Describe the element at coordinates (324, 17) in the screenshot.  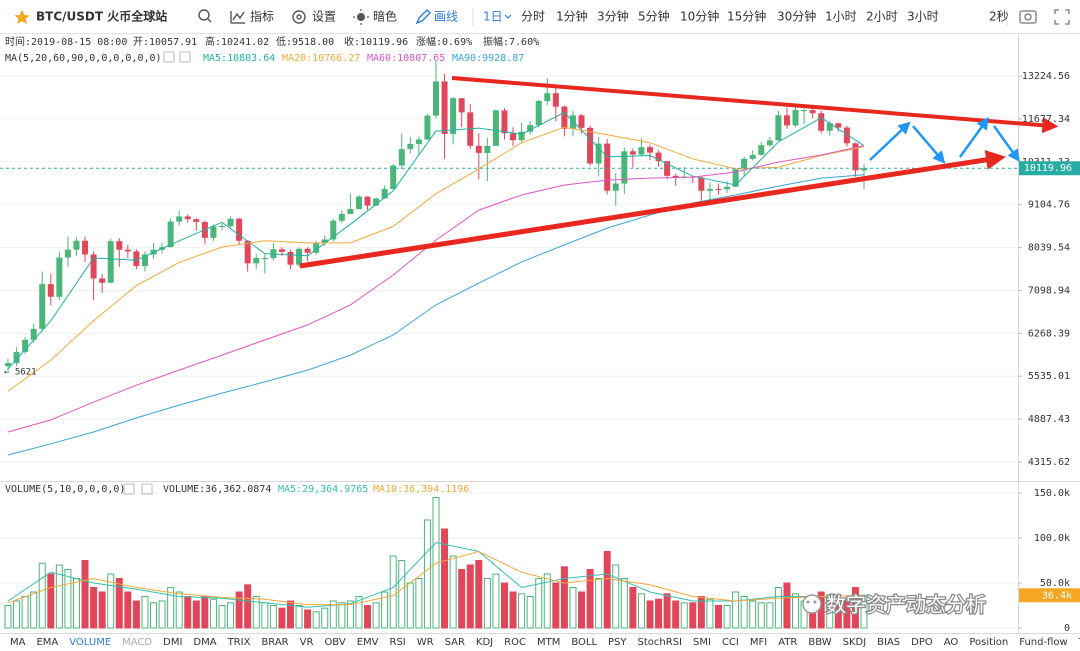
I see `toolbar-button: 设置` at that location.